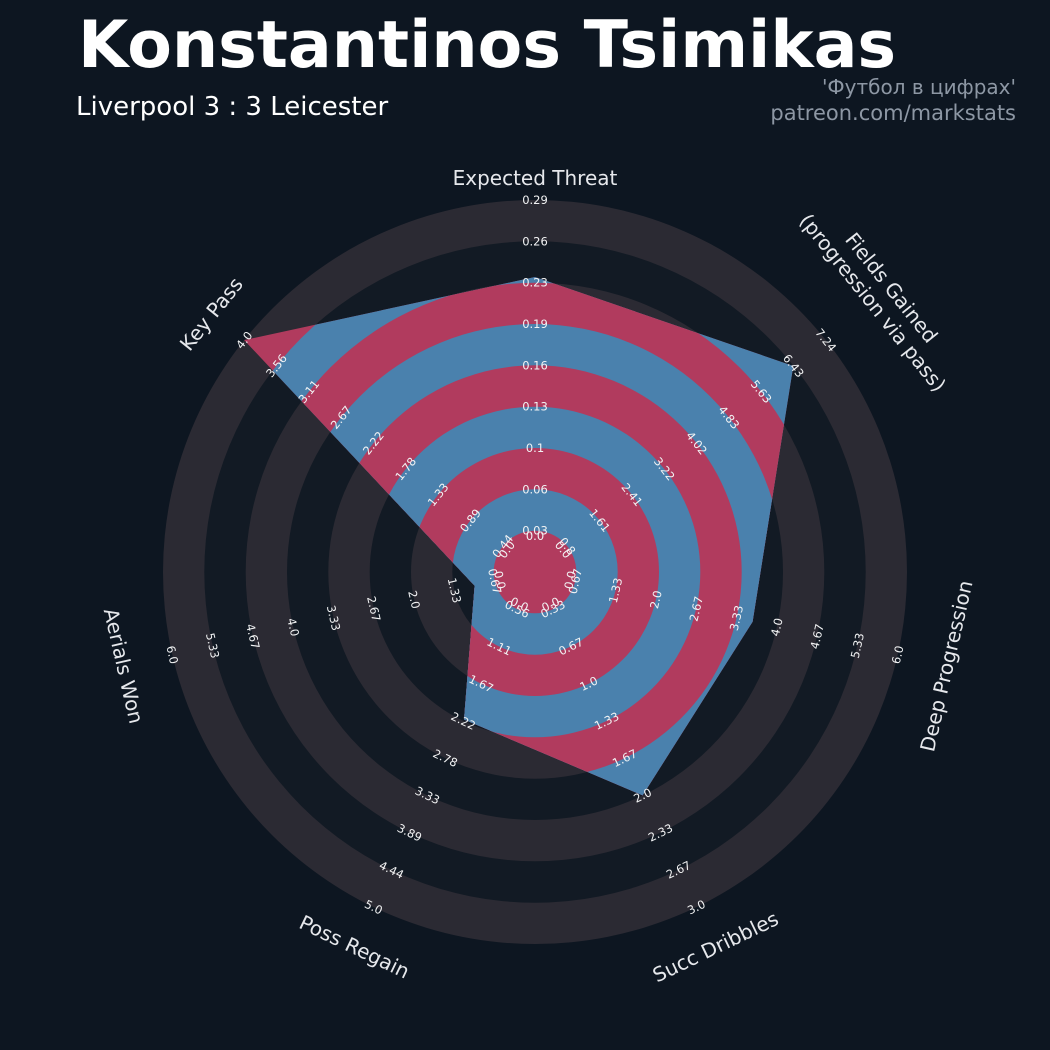  Describe the element at coordinates (487, 45) in the screenshot. I see `page-title: Konstantinos Tsimikas` at that location.